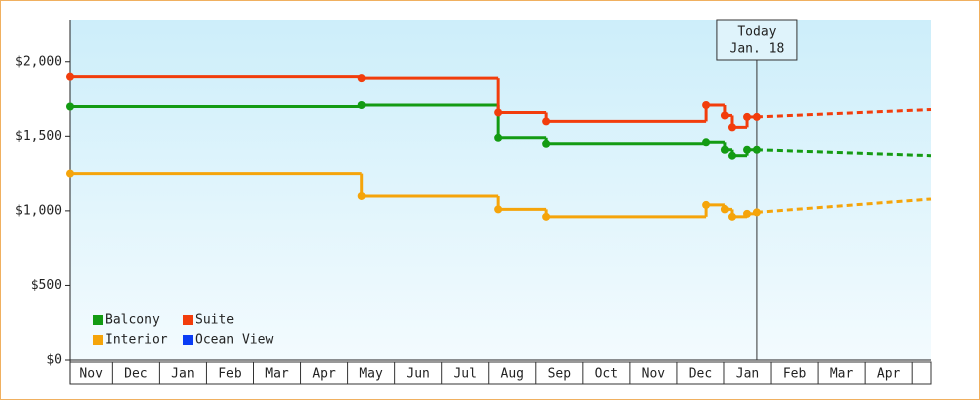 The image size is (980, 400). I want to click on today-label: Jan. 18, so click(757, 49).